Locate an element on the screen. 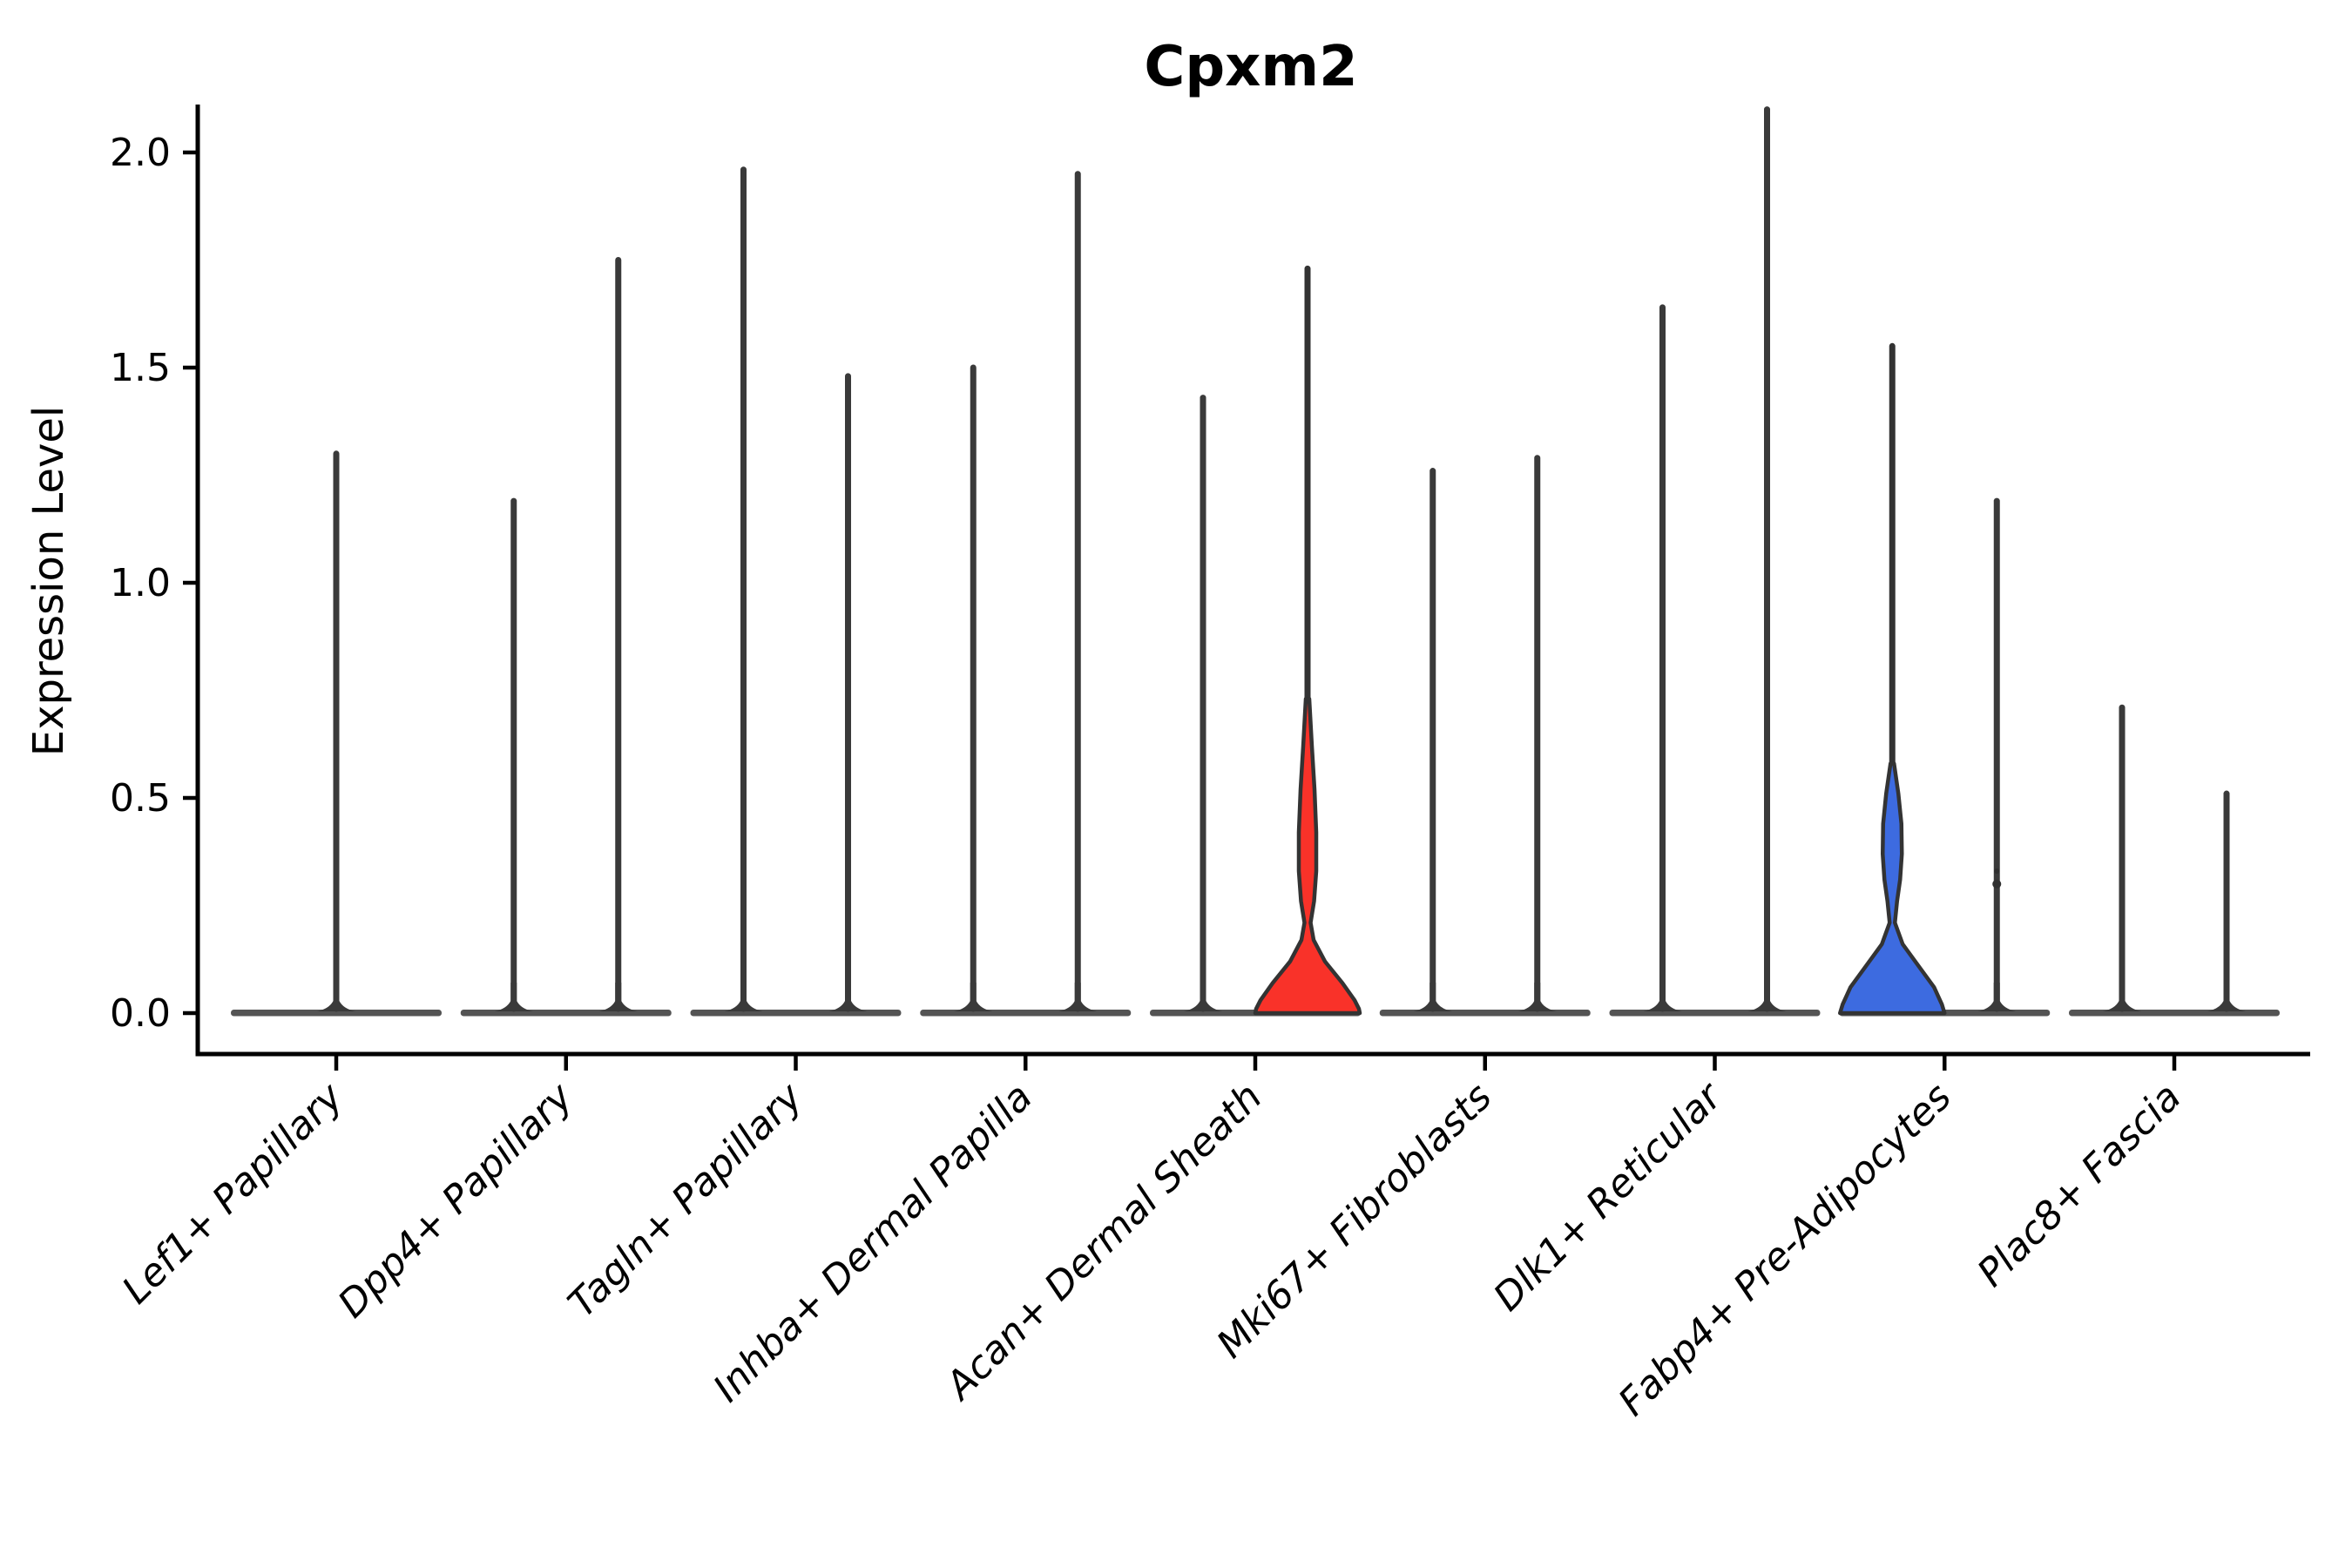  x-tick-label: Lef1+ Papillary is located at coordinates (233, 1193).